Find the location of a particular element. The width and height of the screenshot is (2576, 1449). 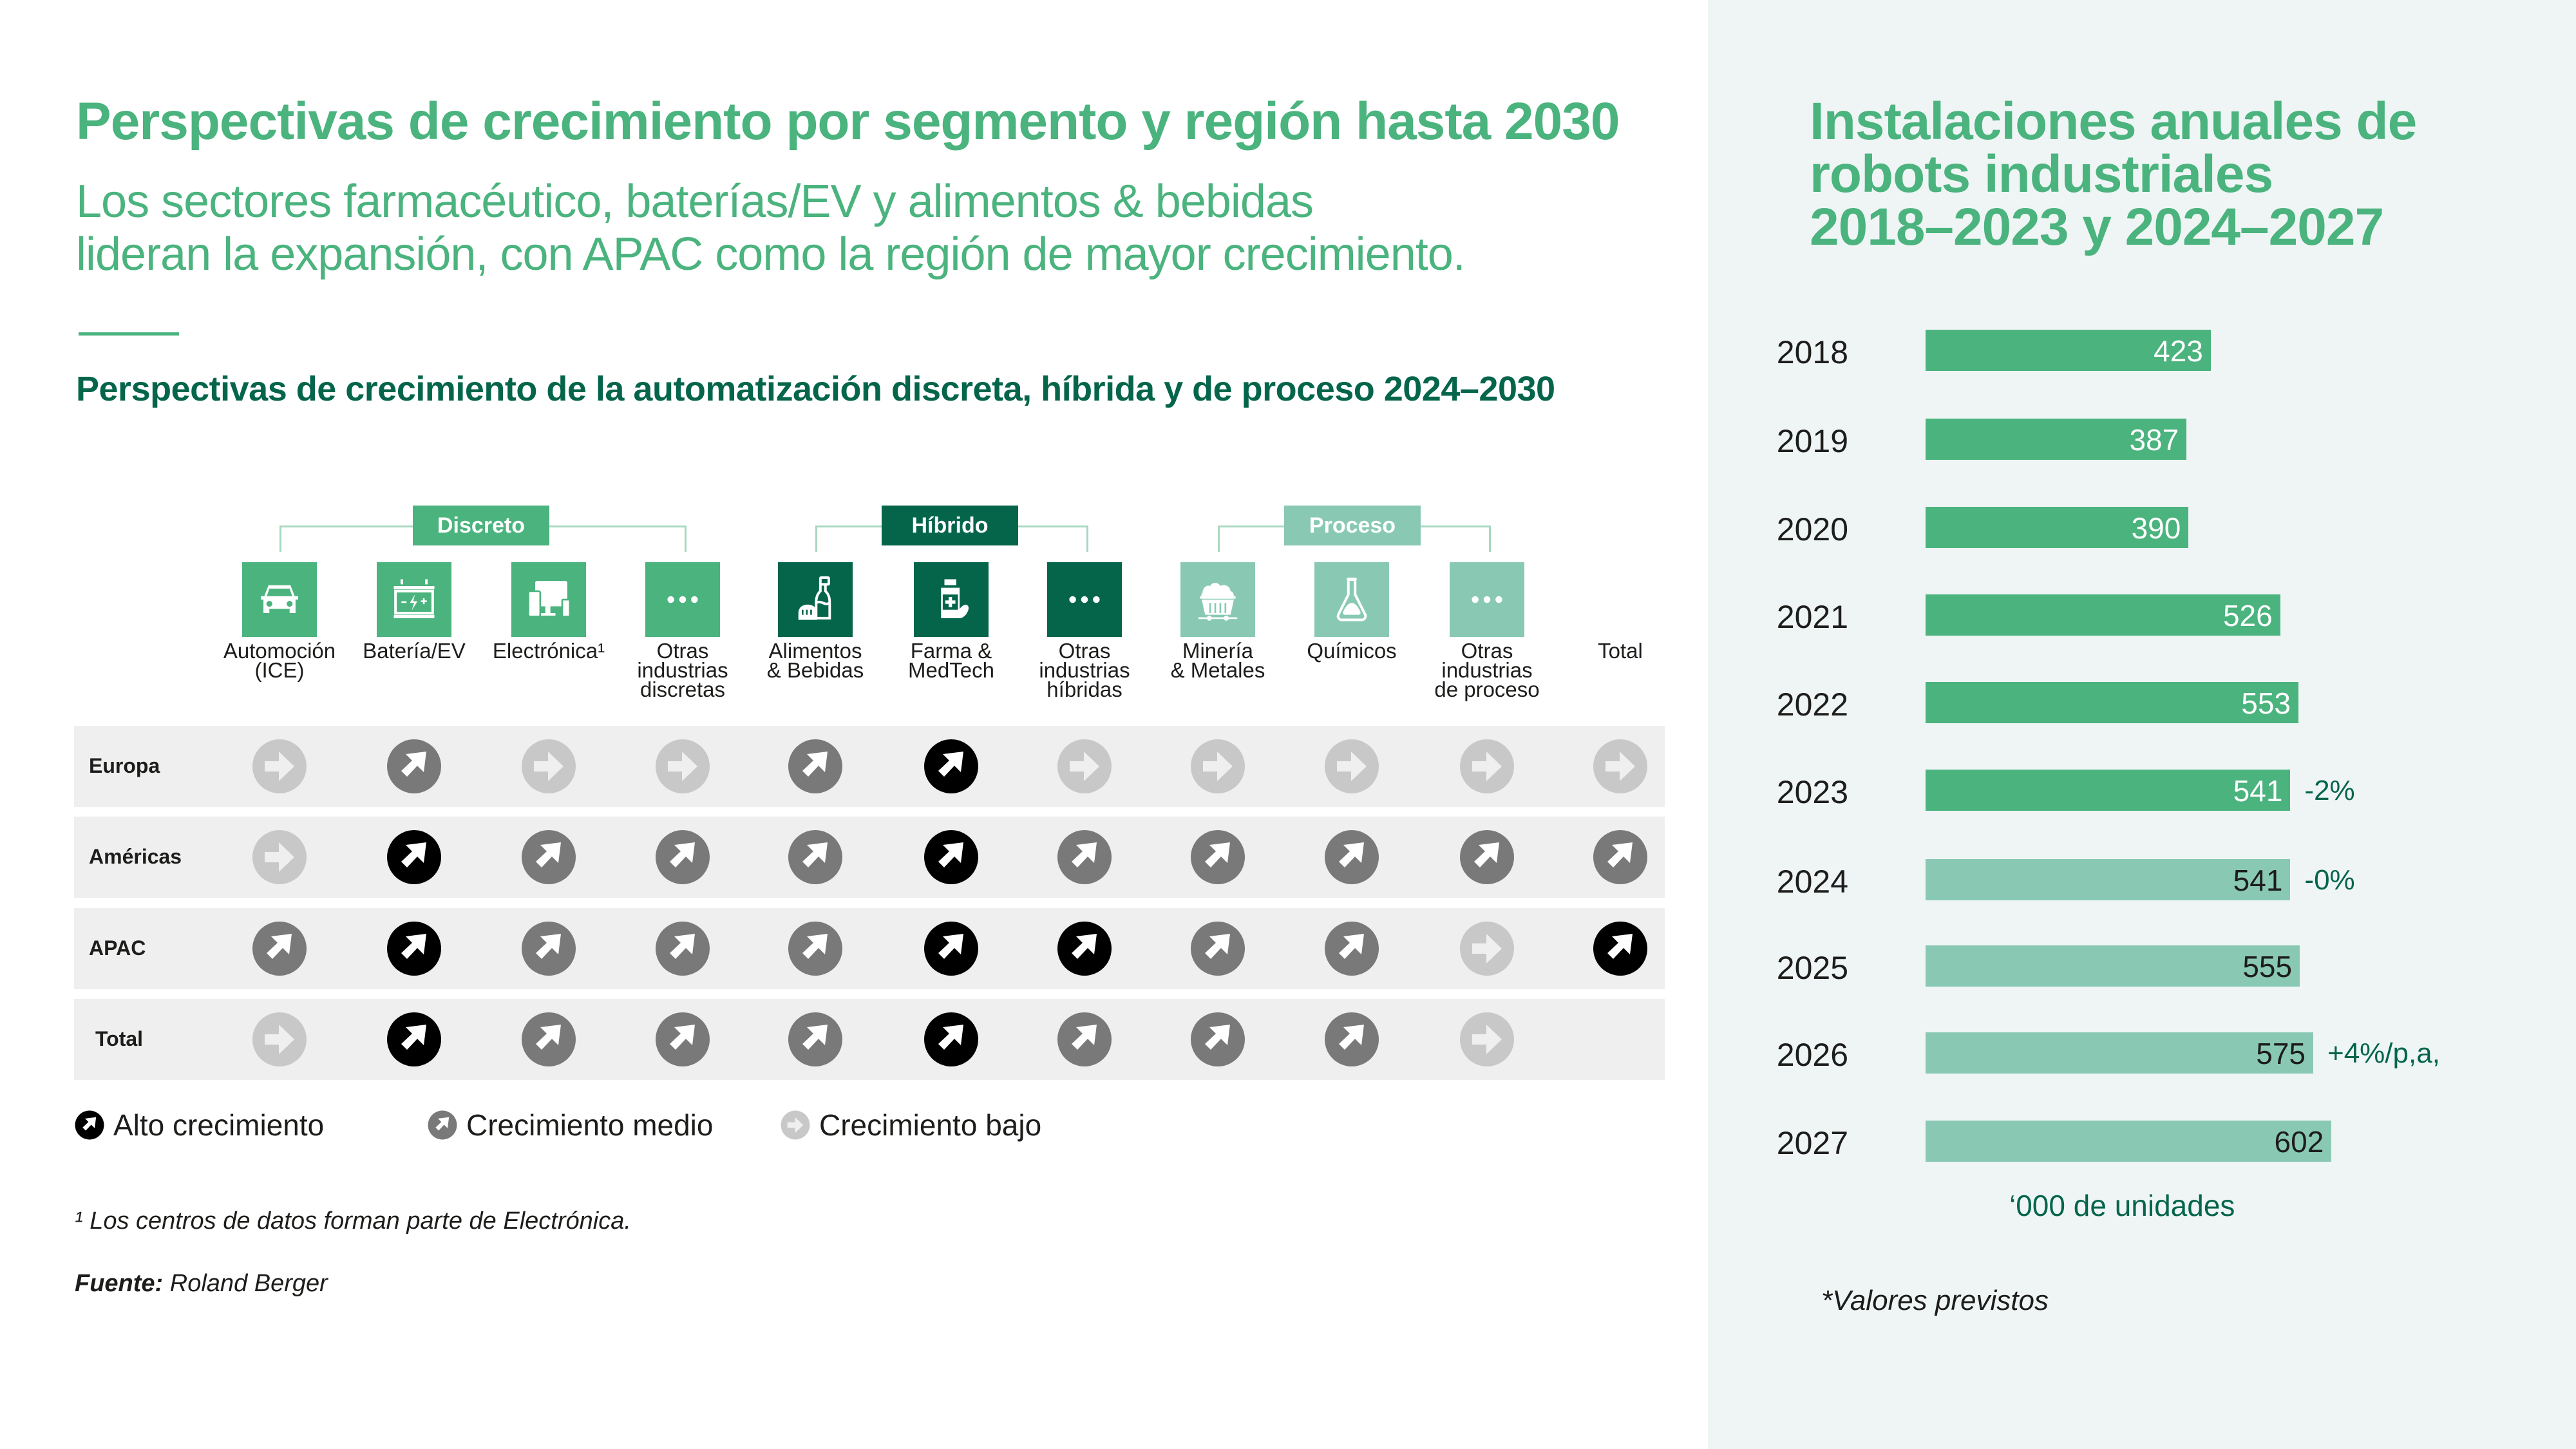

bar-annotation: -0% is located at coordinates (2330, 880).